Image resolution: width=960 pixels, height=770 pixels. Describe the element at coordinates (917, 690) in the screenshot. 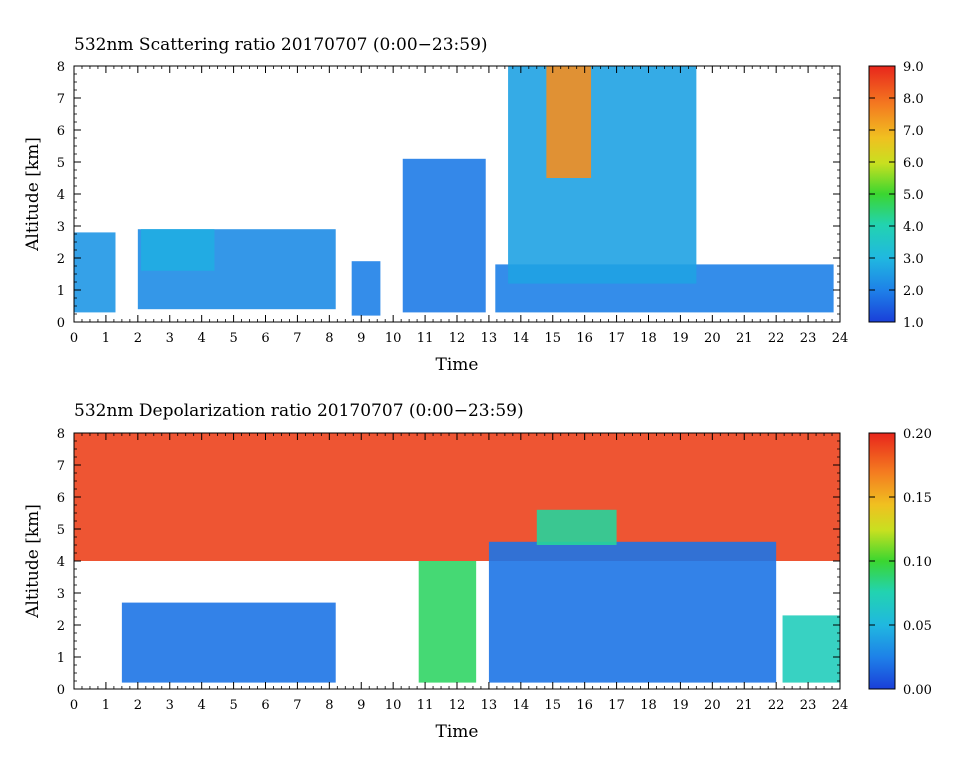

I see `colorbar-tick-label: 0.00` at that location.